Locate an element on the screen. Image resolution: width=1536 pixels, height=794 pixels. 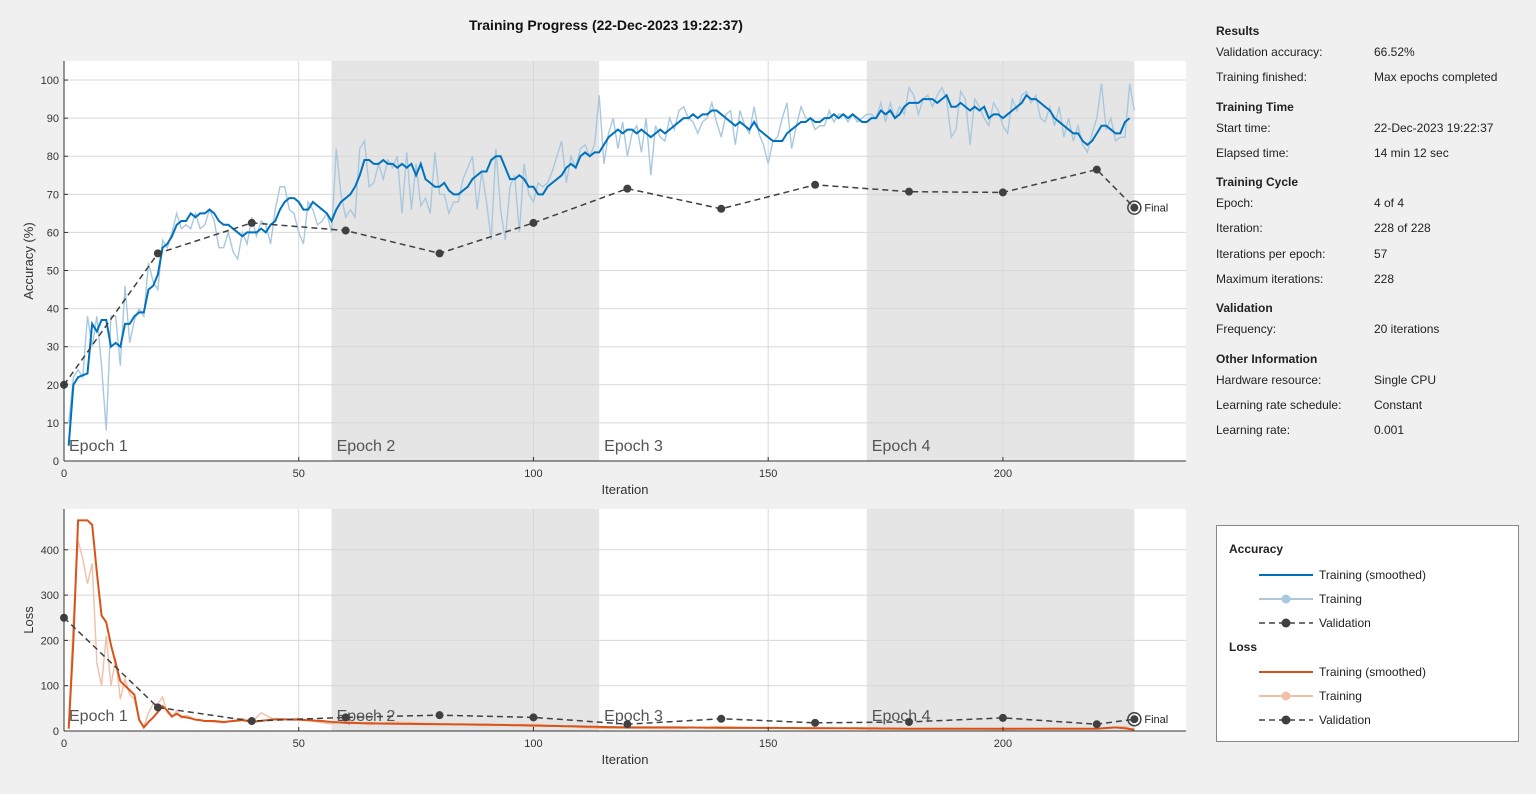
panel-row-value: 228 of 228 is located at coordinates (1402, 228).